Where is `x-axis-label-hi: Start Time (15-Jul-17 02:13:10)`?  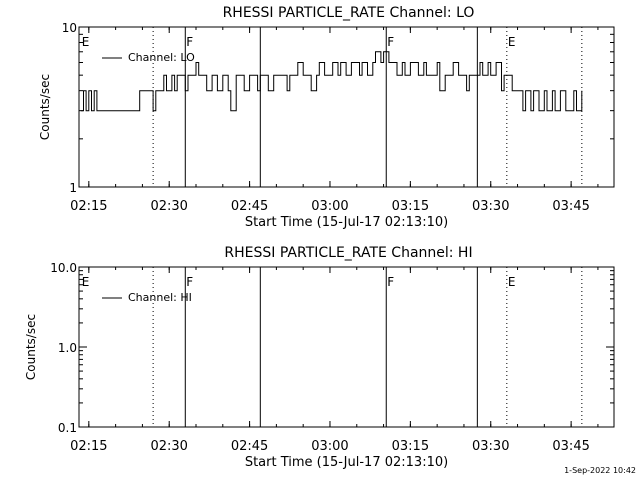 x-axis-label-hi: Start Time (15-Jul-17 02:13:10) is located at coordinates (346, 462).